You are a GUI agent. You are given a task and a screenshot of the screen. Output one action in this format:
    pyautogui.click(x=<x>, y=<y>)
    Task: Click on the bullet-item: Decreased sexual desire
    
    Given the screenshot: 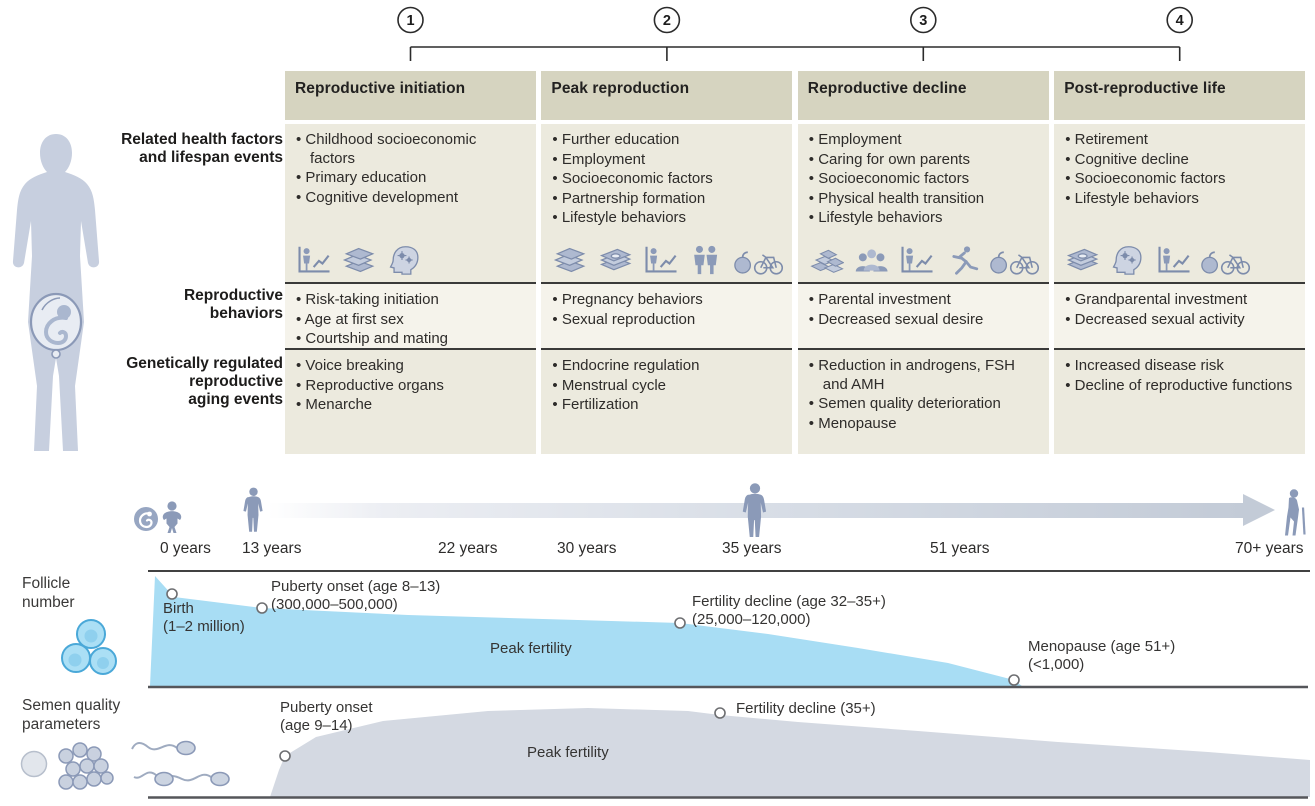 What is the action you would take?
    pyautogui.click(x=923, y=320)
    